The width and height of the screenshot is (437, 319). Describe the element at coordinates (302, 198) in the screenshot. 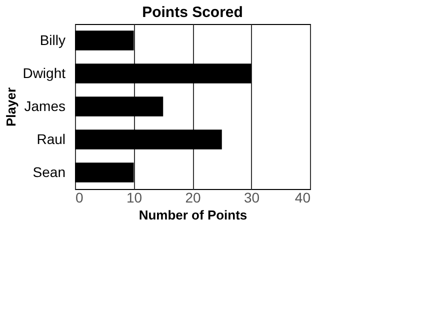

I see `x-tick-label: 40` at that location.